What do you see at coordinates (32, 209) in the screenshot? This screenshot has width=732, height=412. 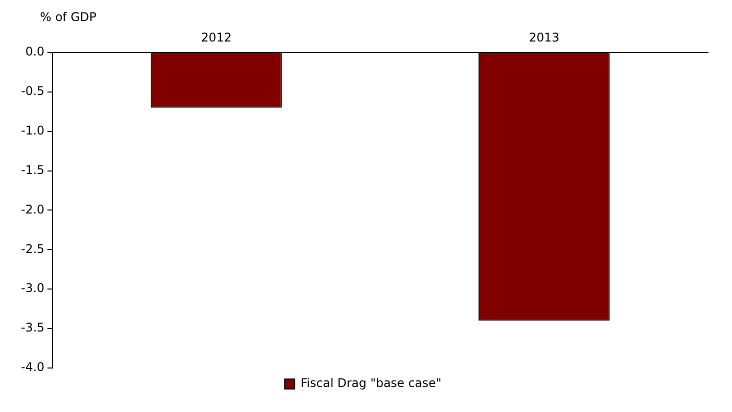 I see `y-tick-label: -2.0` at bounding box center [32, 209].